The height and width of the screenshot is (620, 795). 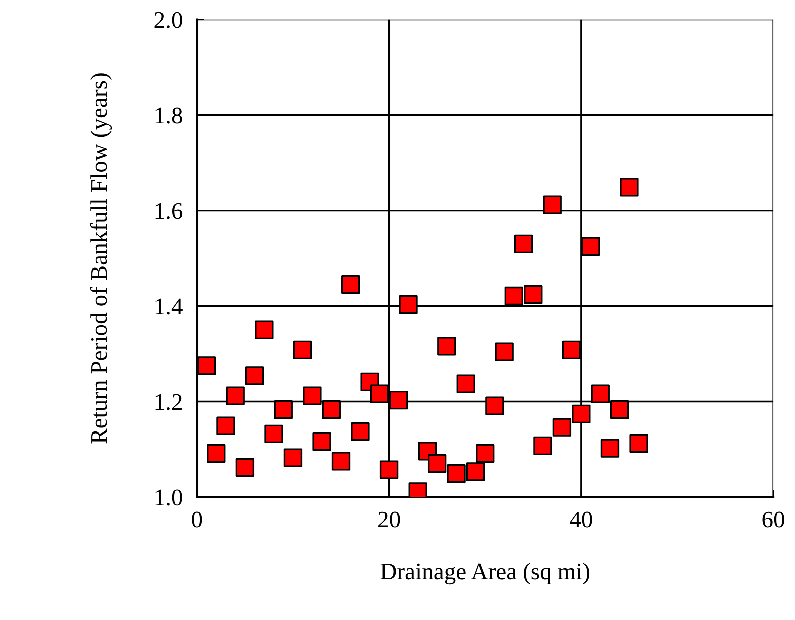 I want to click on x-tick-label: 40, so click(x=581, y=520).